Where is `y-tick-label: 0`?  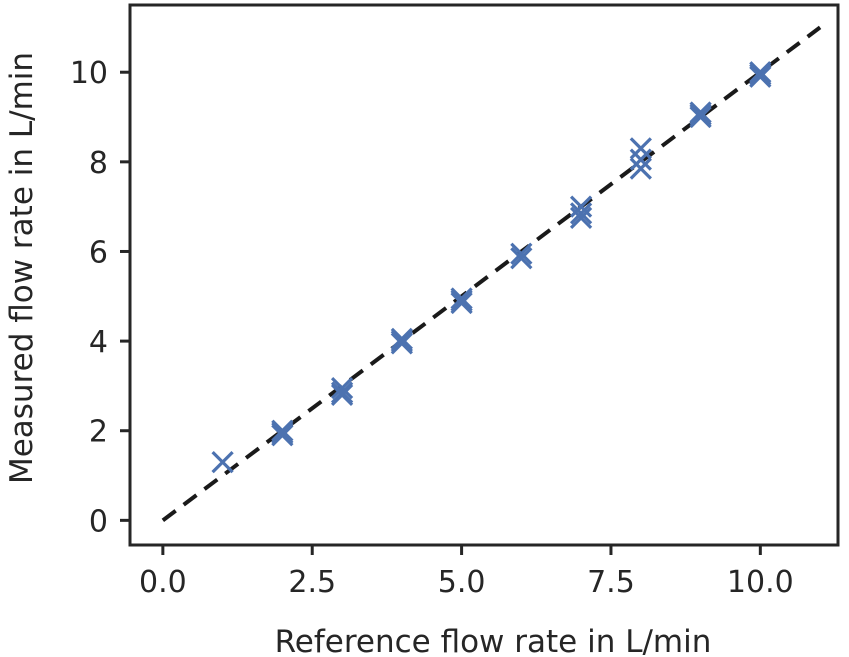
y-tick-label: 0 is located at coordinates (98, 521).